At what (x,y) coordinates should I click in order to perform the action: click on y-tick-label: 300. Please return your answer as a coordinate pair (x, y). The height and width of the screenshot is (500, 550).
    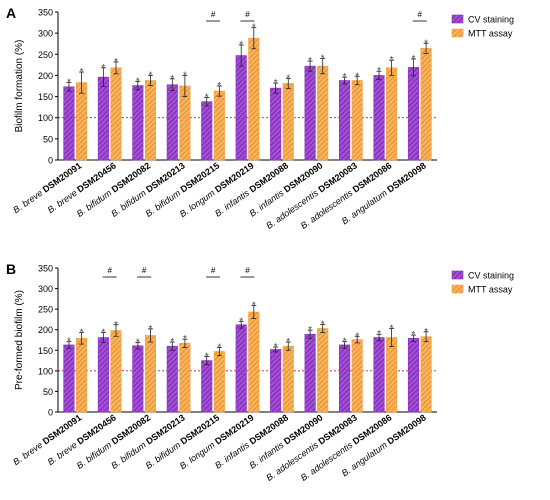
    Looking at the image, I should click on (45, 289).